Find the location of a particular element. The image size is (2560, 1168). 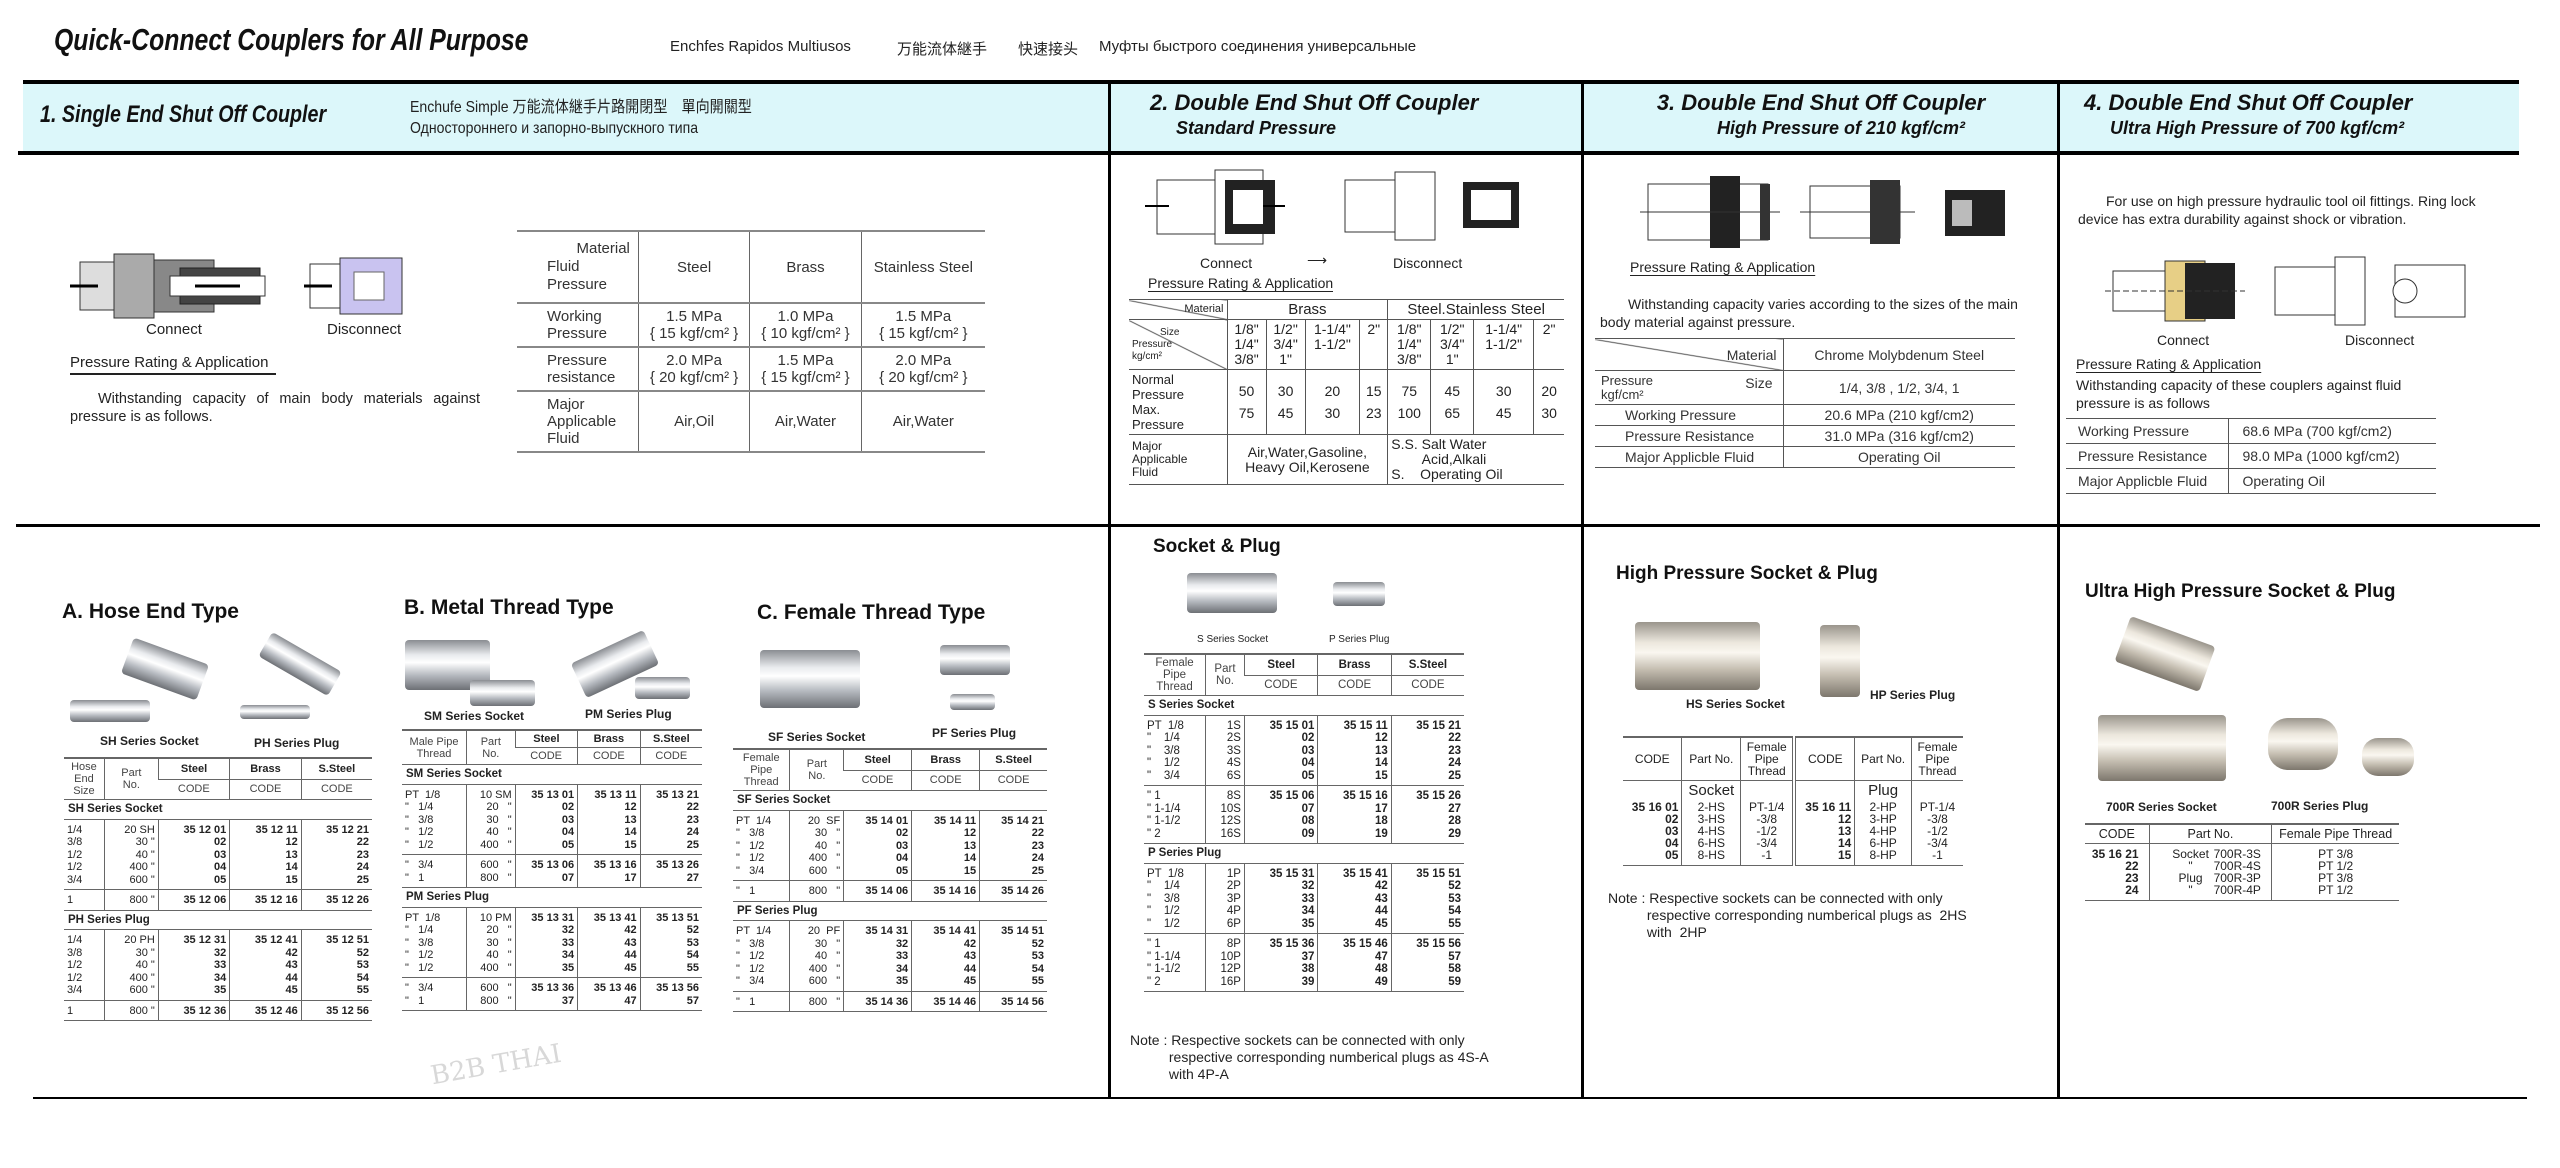

group-header-row: PH Series Plug is located at coordinates (218, 920).